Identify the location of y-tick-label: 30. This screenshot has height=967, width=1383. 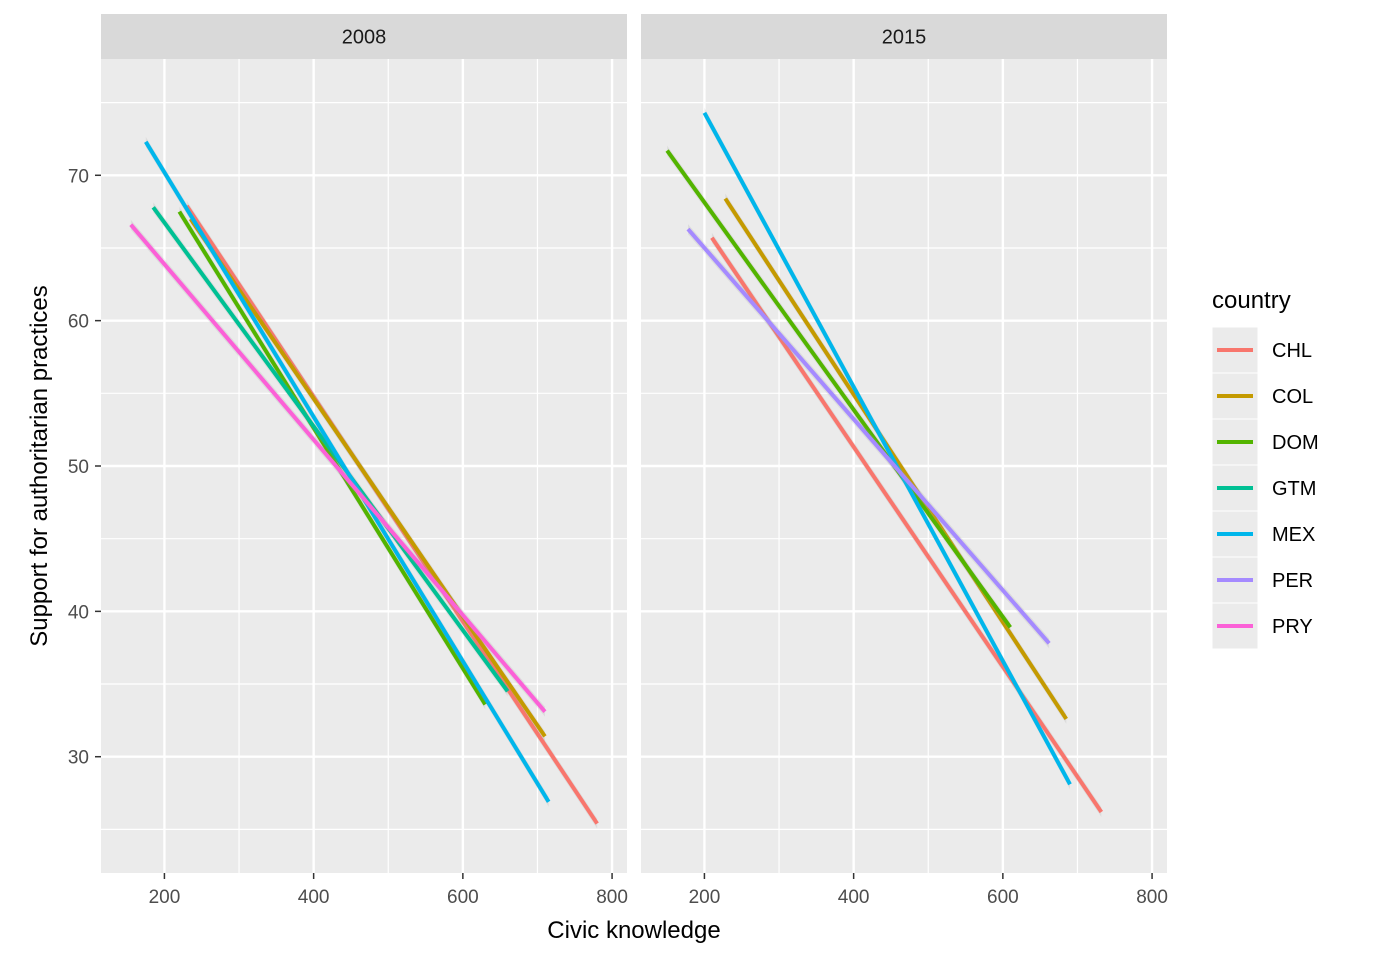
(78, 758).